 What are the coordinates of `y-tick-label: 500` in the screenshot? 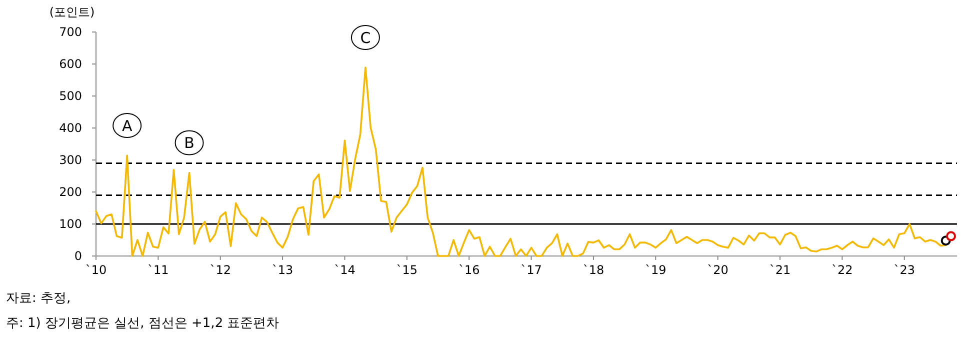 It's located at (70, 96).